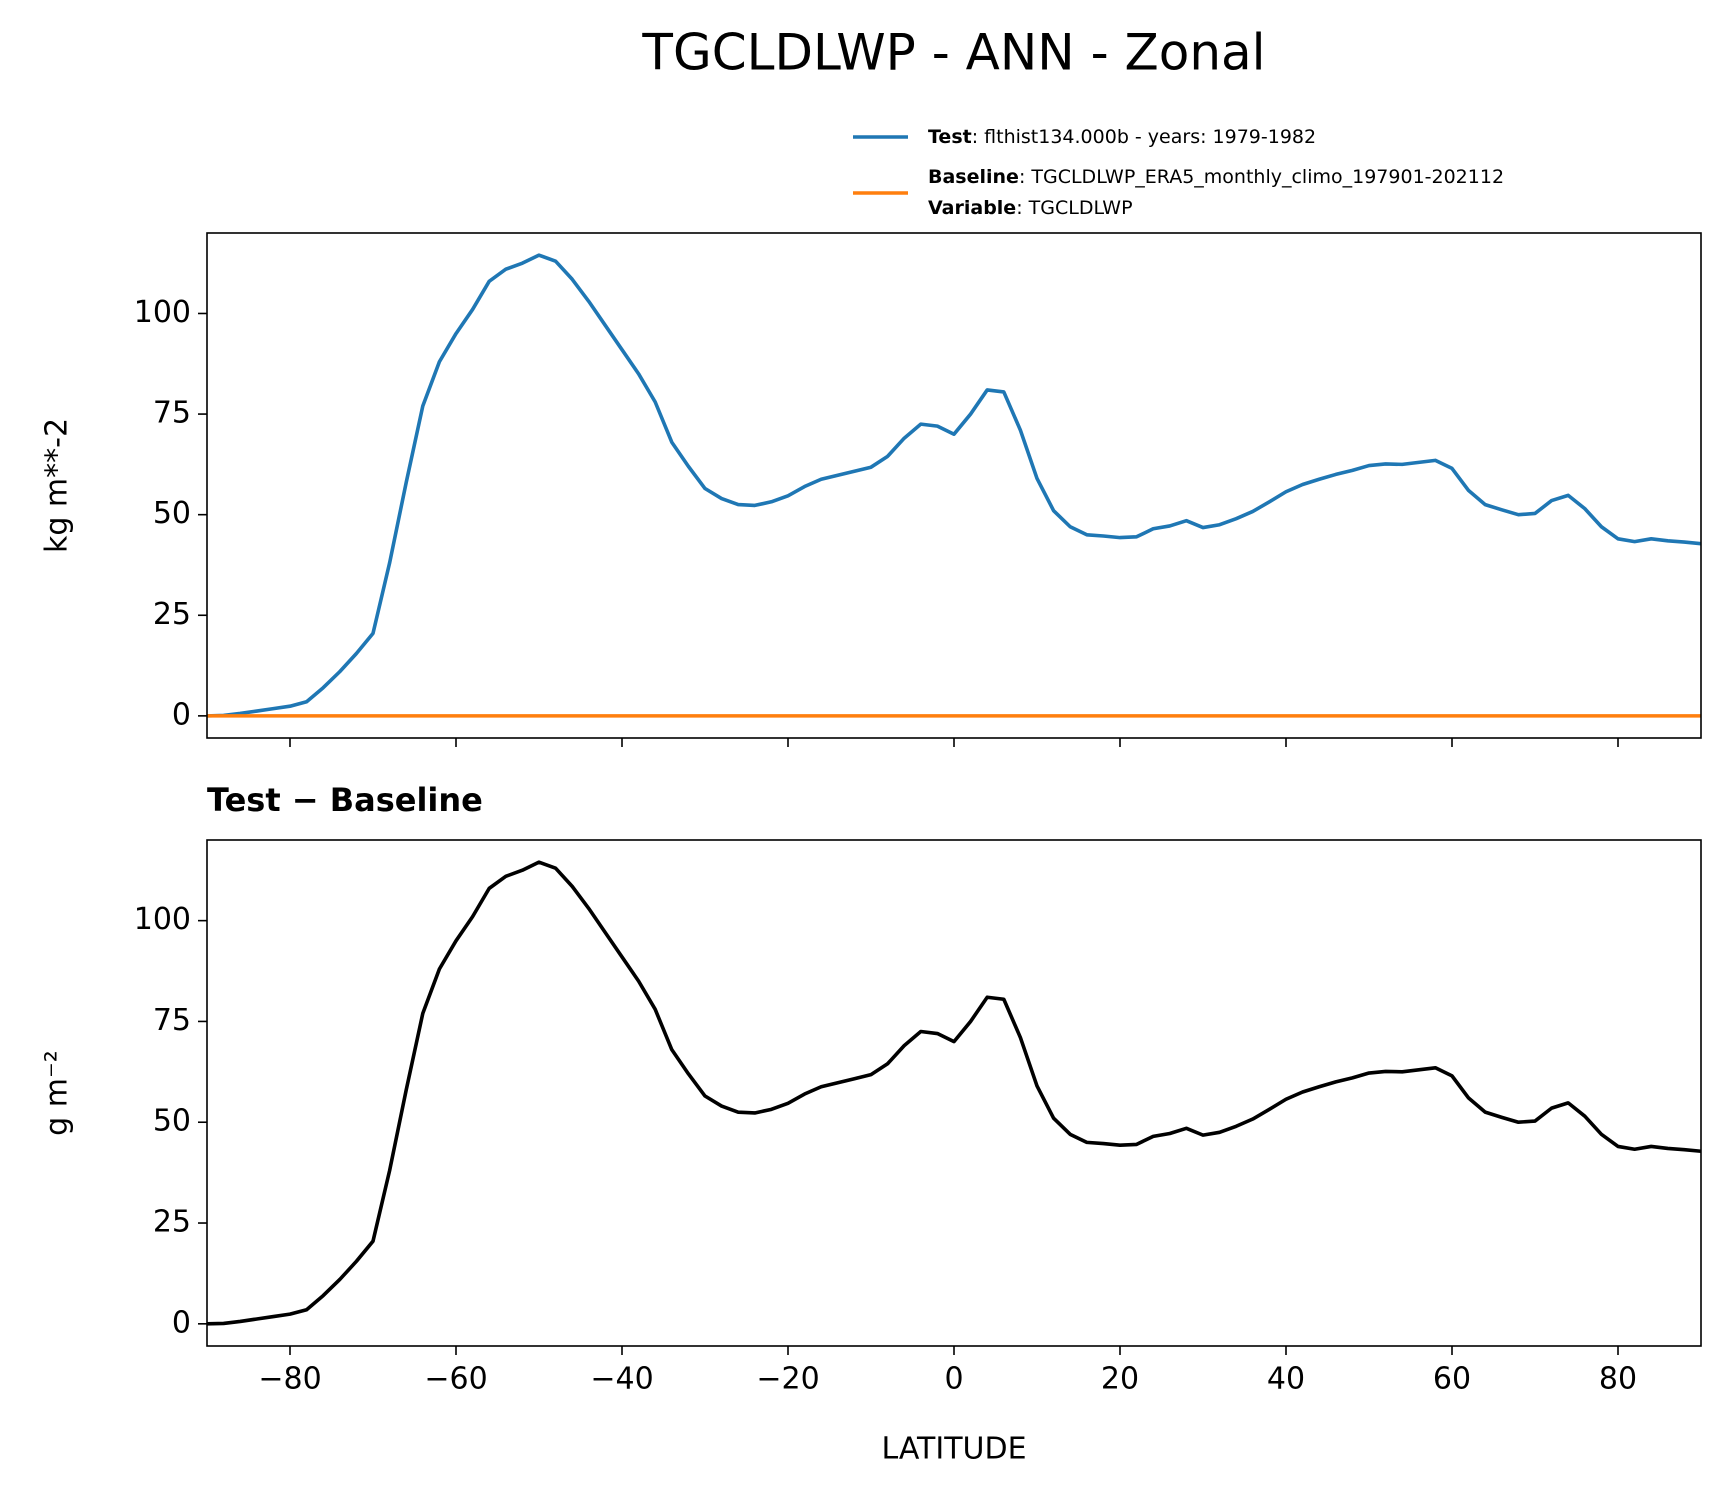 Image resolution: width=1723 pixels, height=1496 pixels. I want to click on x-tick-label: 80, so click(1618, 1379).